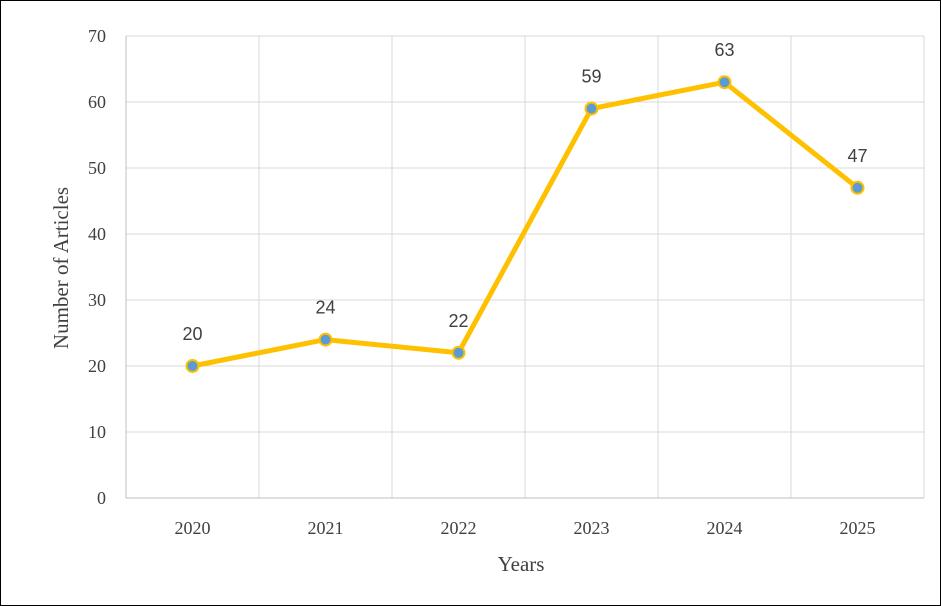 Image resolution: width=941 pixels, height=606 pixels. Describe the element at coordinates (458, 321) in the screenshot. I see `data-label: 22` at that location.